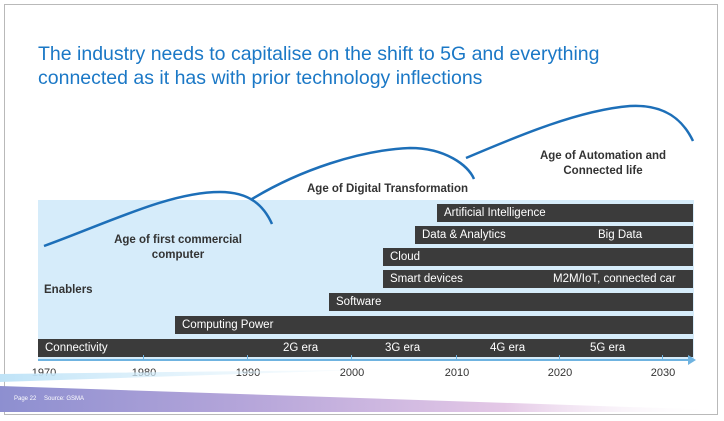  What do you see at coordinates (692, 360) in the screenshot?
I see `timeline-arrow-icon` at bounding box center [692, 360].